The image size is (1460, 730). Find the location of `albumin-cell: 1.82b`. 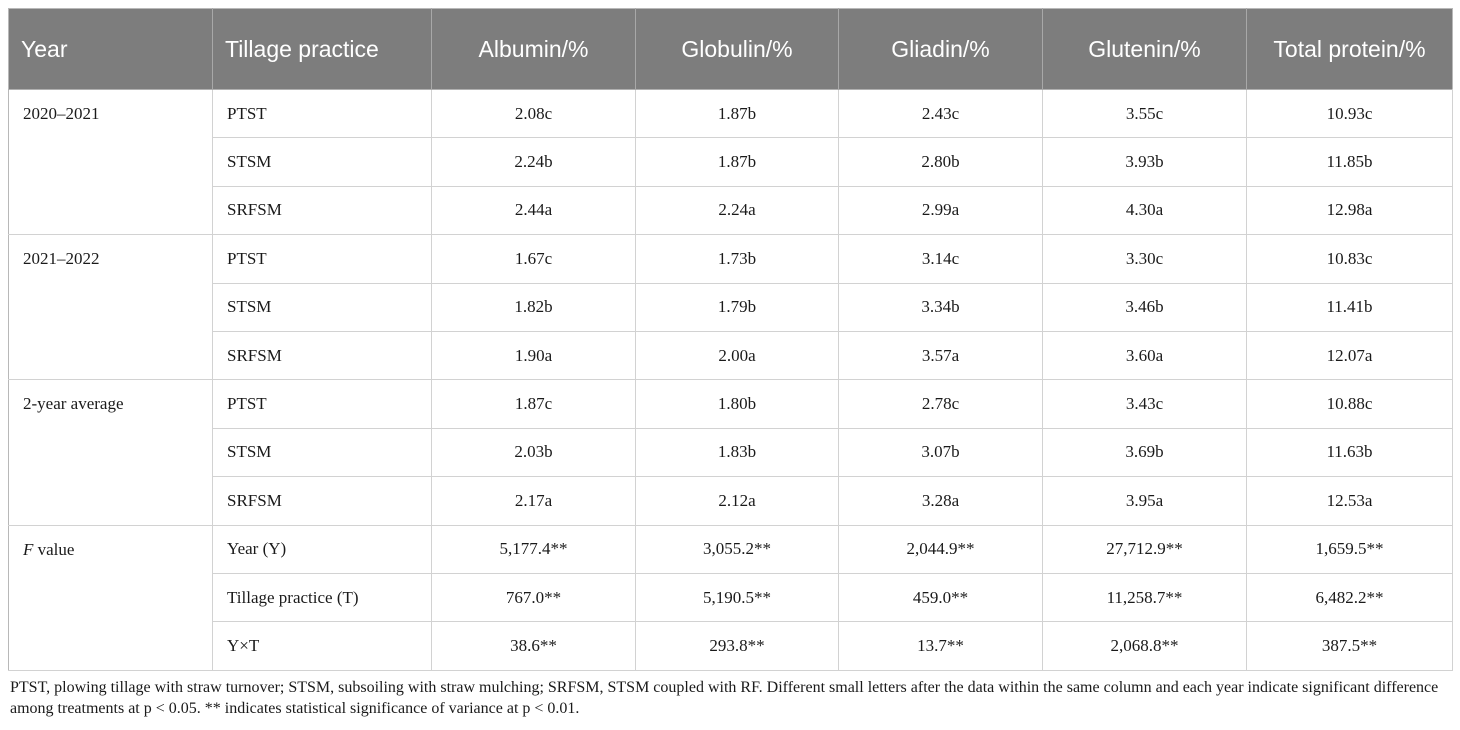

albumin-cell: 1.82b is located at coordinates (533, 307).